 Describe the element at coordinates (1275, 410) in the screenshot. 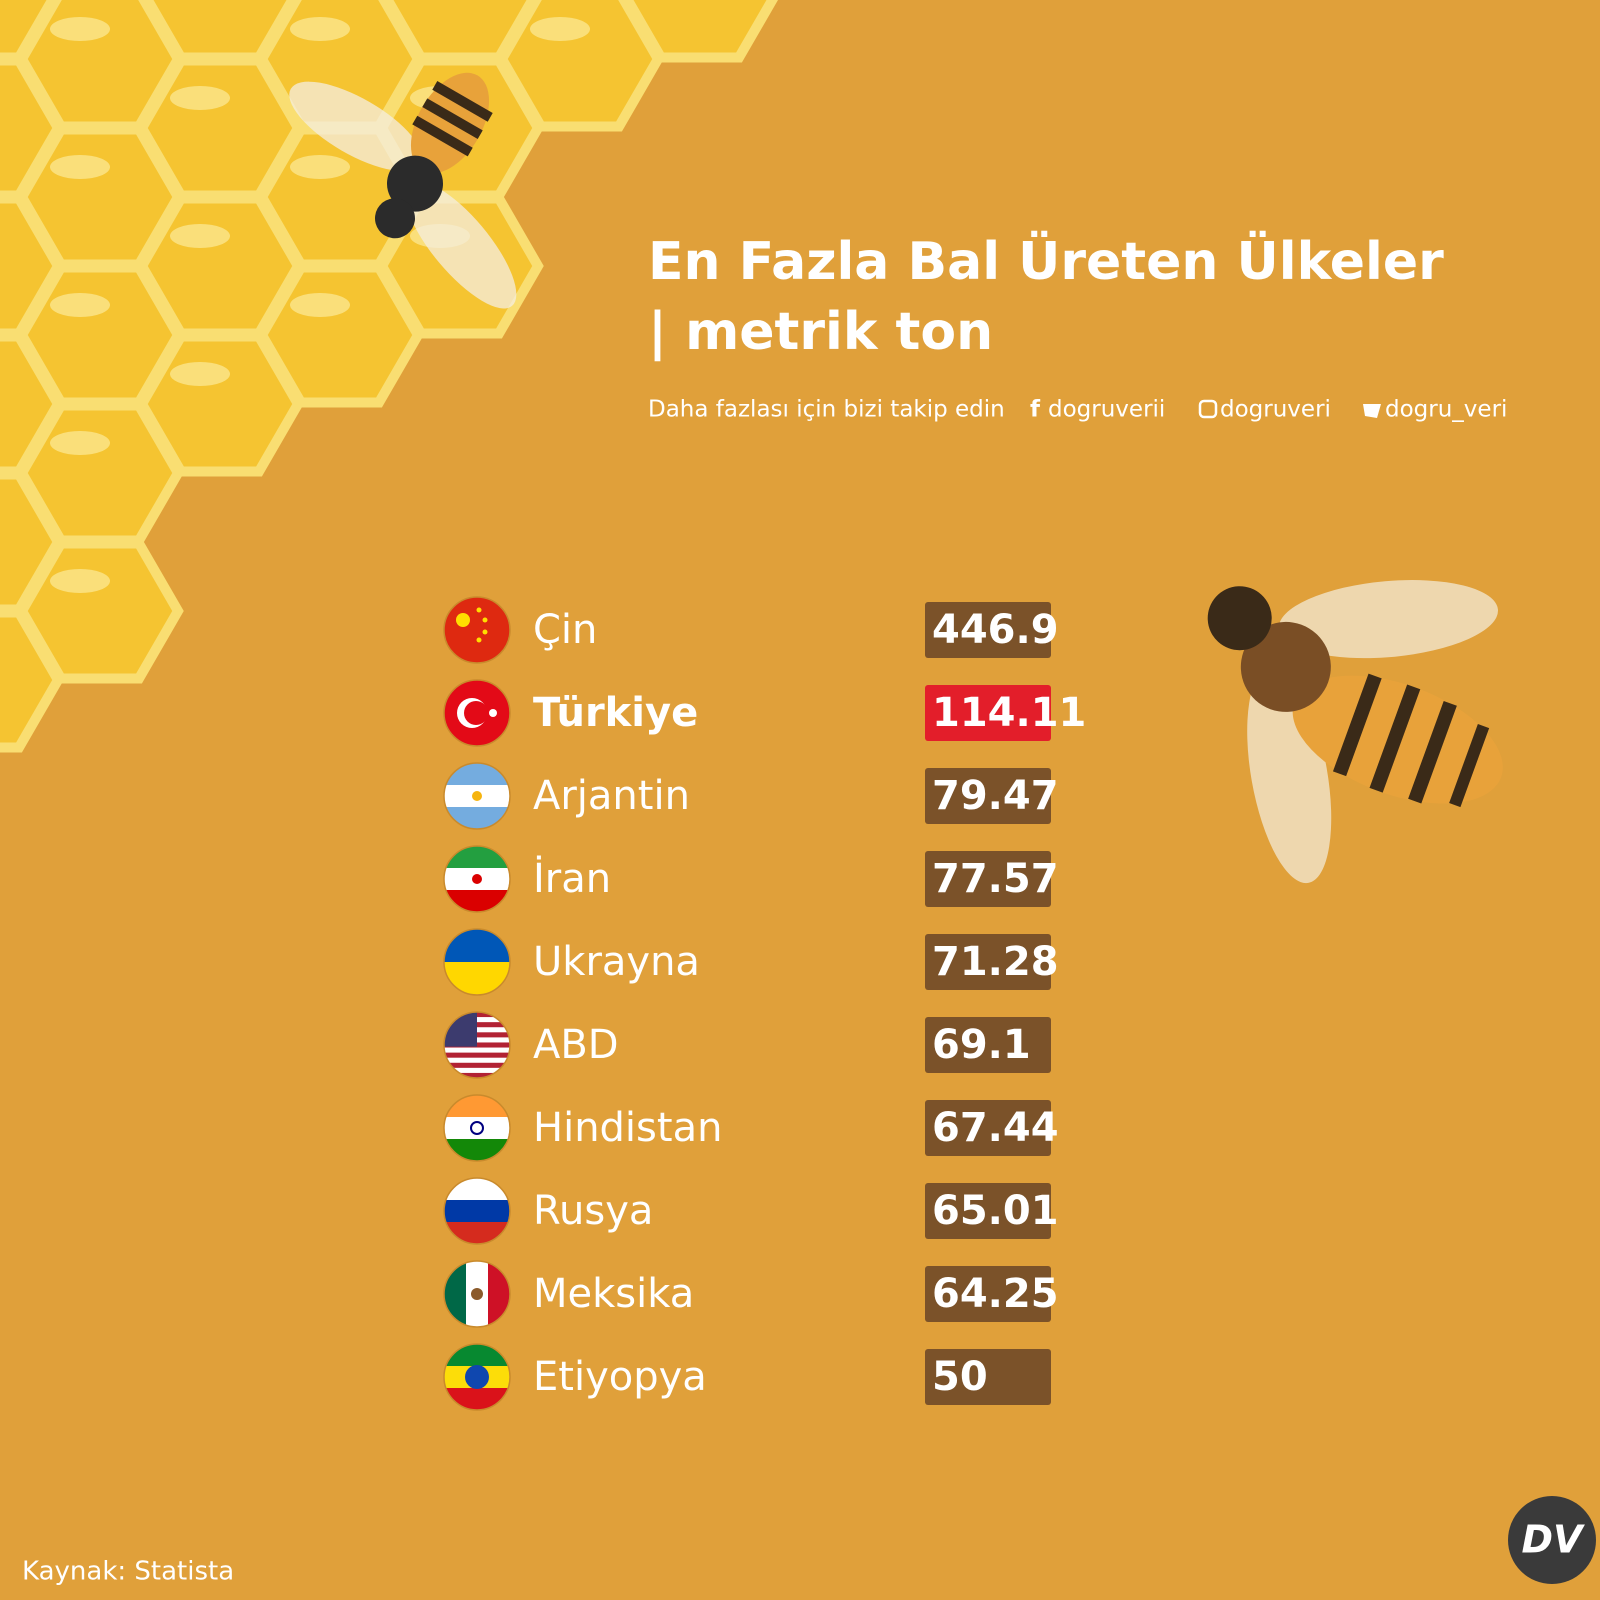

I see `instagram-handle: dogruveri` at that location.